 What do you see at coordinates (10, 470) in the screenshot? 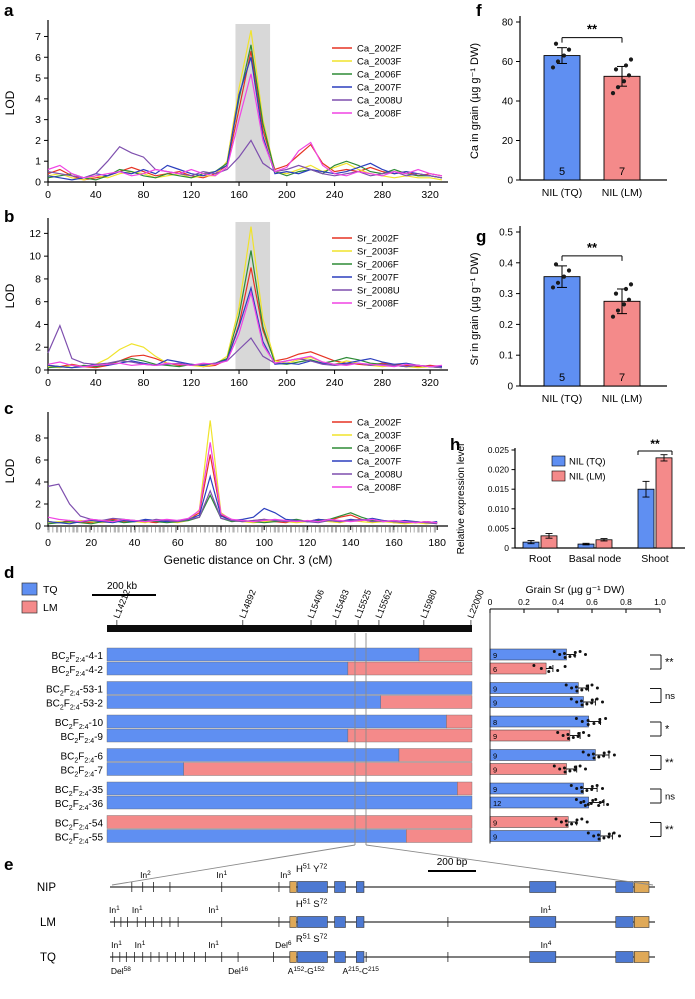
I see `svg-text: LOD` at bounding box center [10, 470].